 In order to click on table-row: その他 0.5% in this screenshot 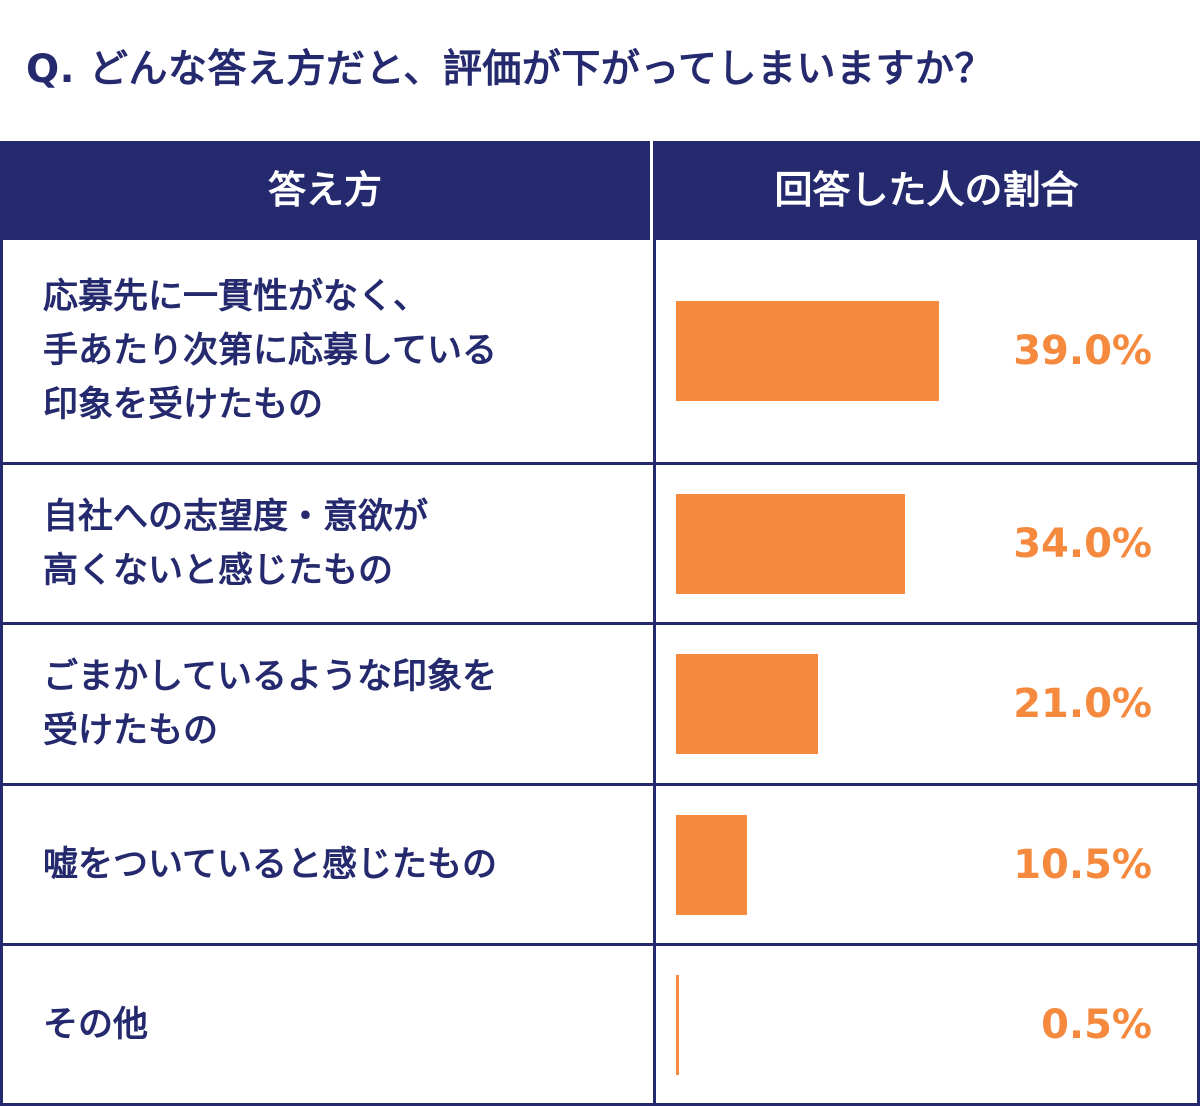, I will do `click(600, 1024)`.